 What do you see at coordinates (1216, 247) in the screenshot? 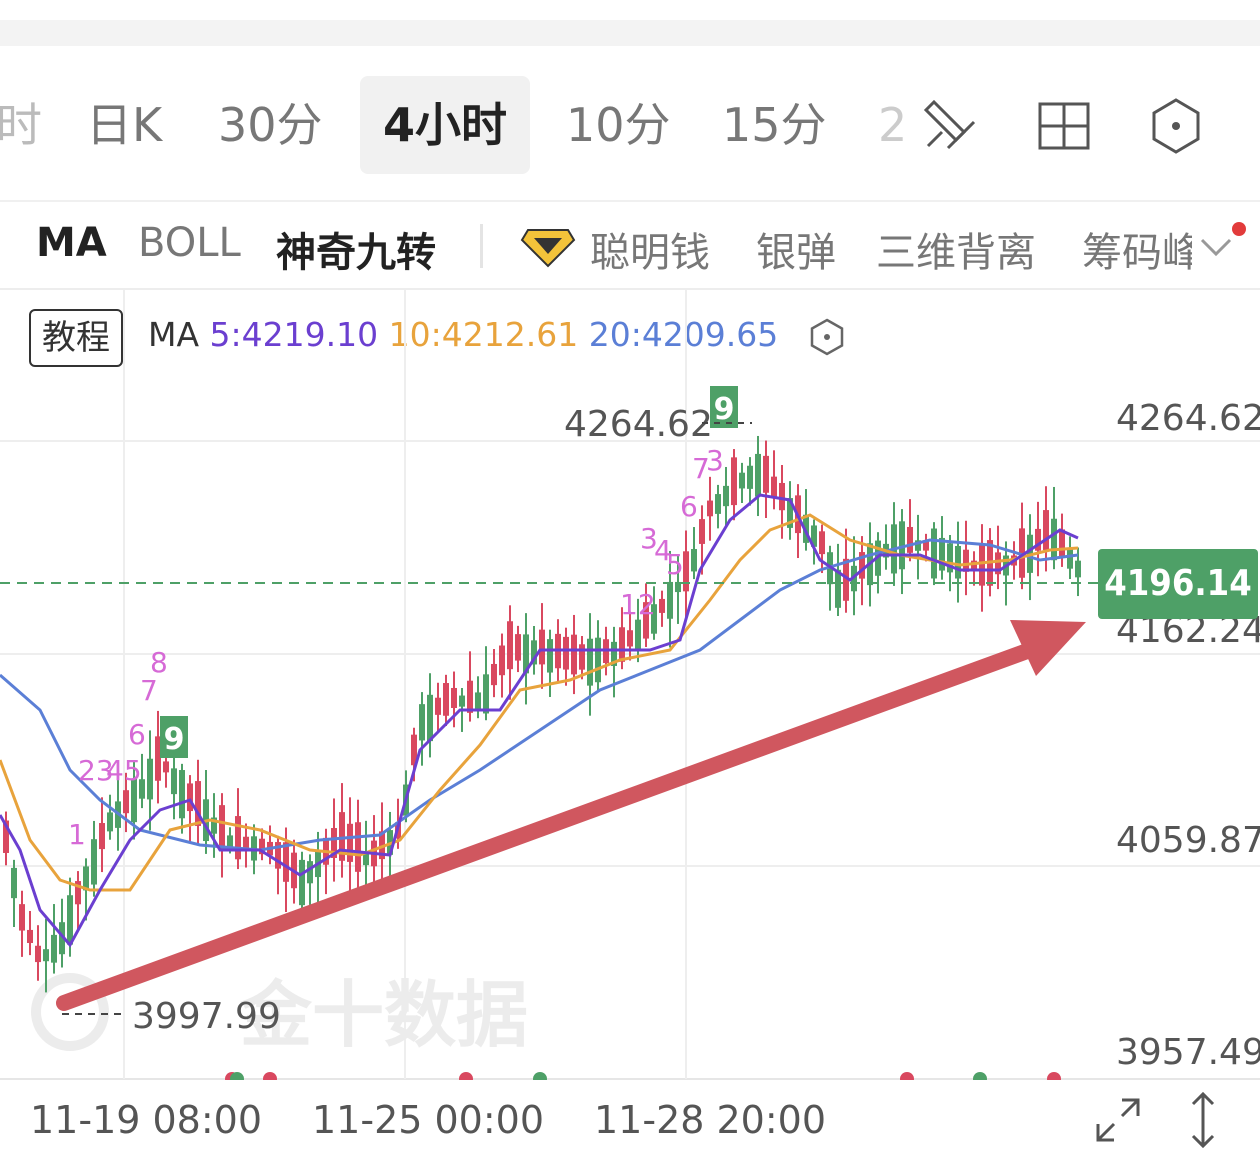
I see `chevron-down-icon` at bounding box center [1216, 247].